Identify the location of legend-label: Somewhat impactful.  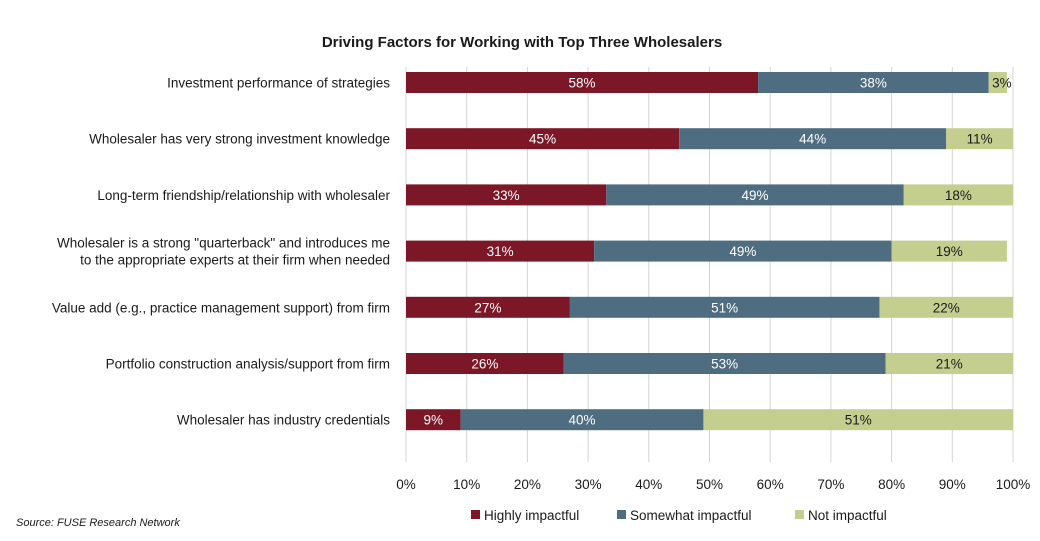
(691, 515).